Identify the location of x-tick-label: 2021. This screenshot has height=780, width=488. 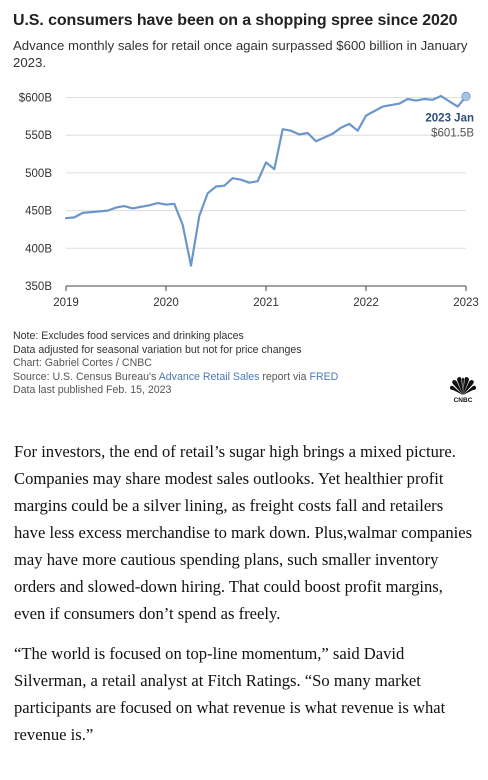
(266, 303).